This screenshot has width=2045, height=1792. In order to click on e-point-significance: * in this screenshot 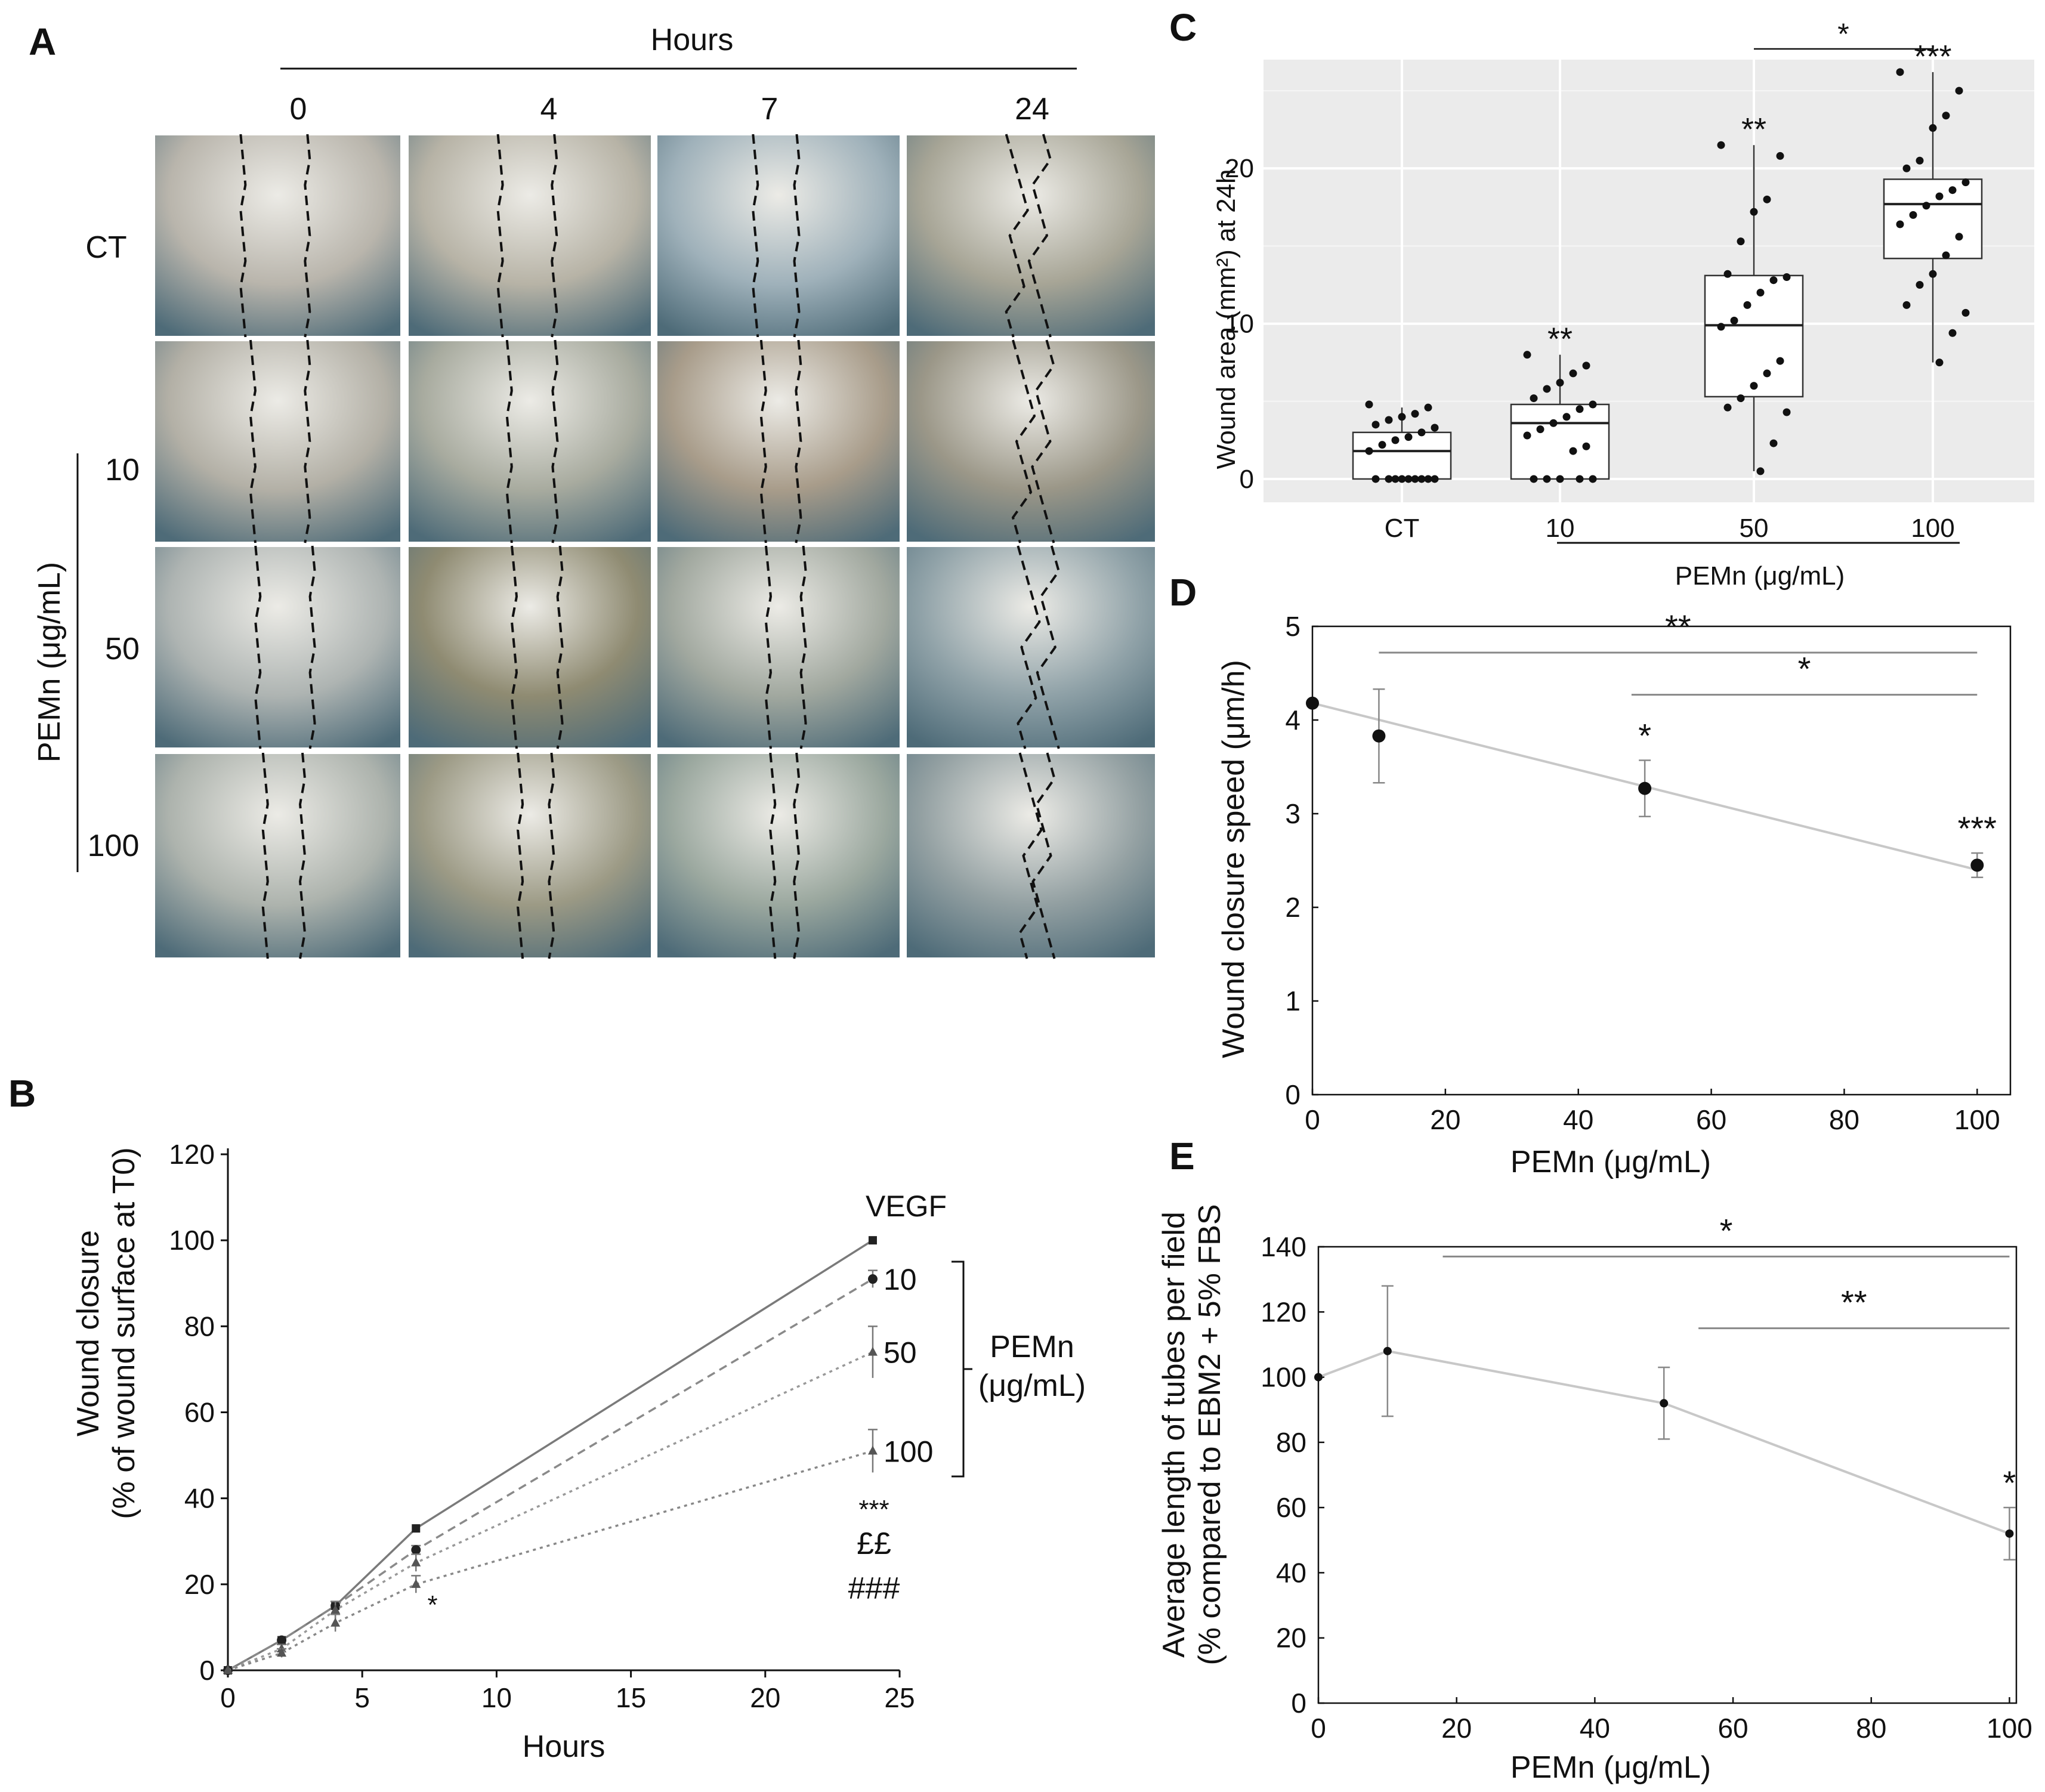, I will do `click(2009, 1483)`.